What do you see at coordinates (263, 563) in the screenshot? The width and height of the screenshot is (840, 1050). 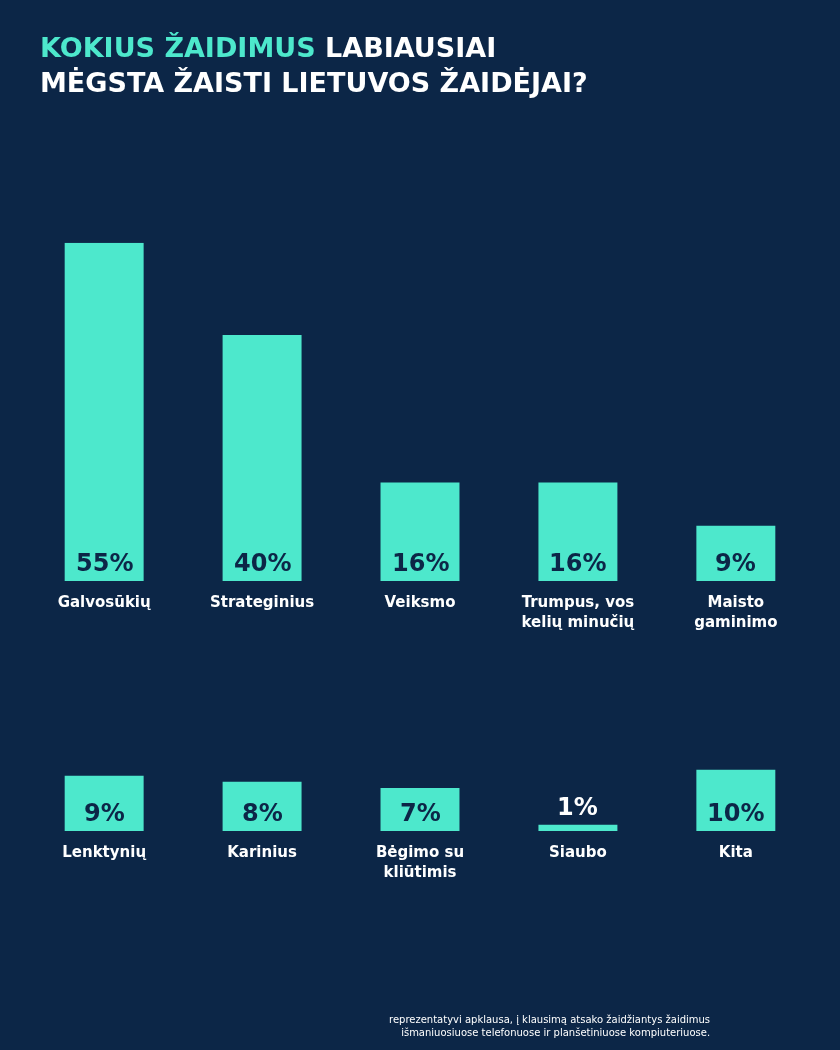 I see `data-label: 40%` at bounding box center [263, 563].